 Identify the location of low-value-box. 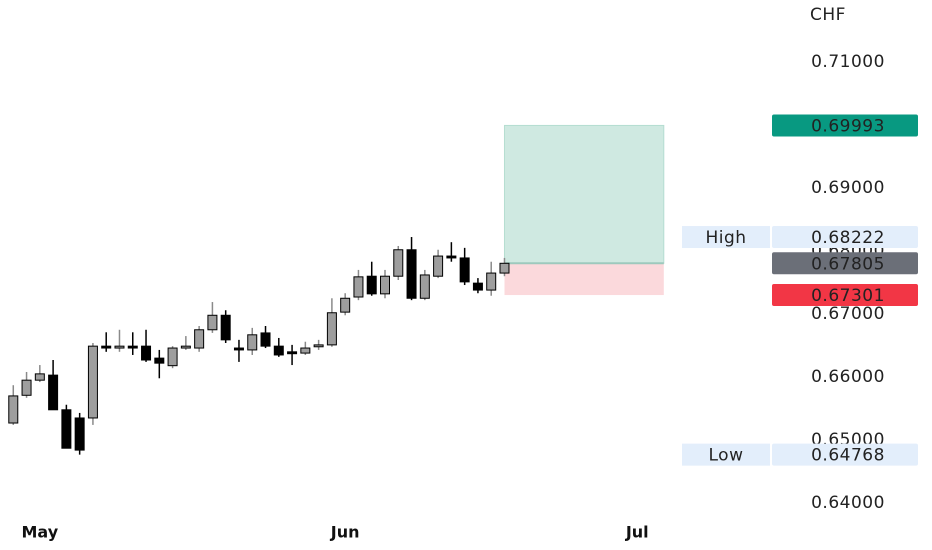
(845, 454).